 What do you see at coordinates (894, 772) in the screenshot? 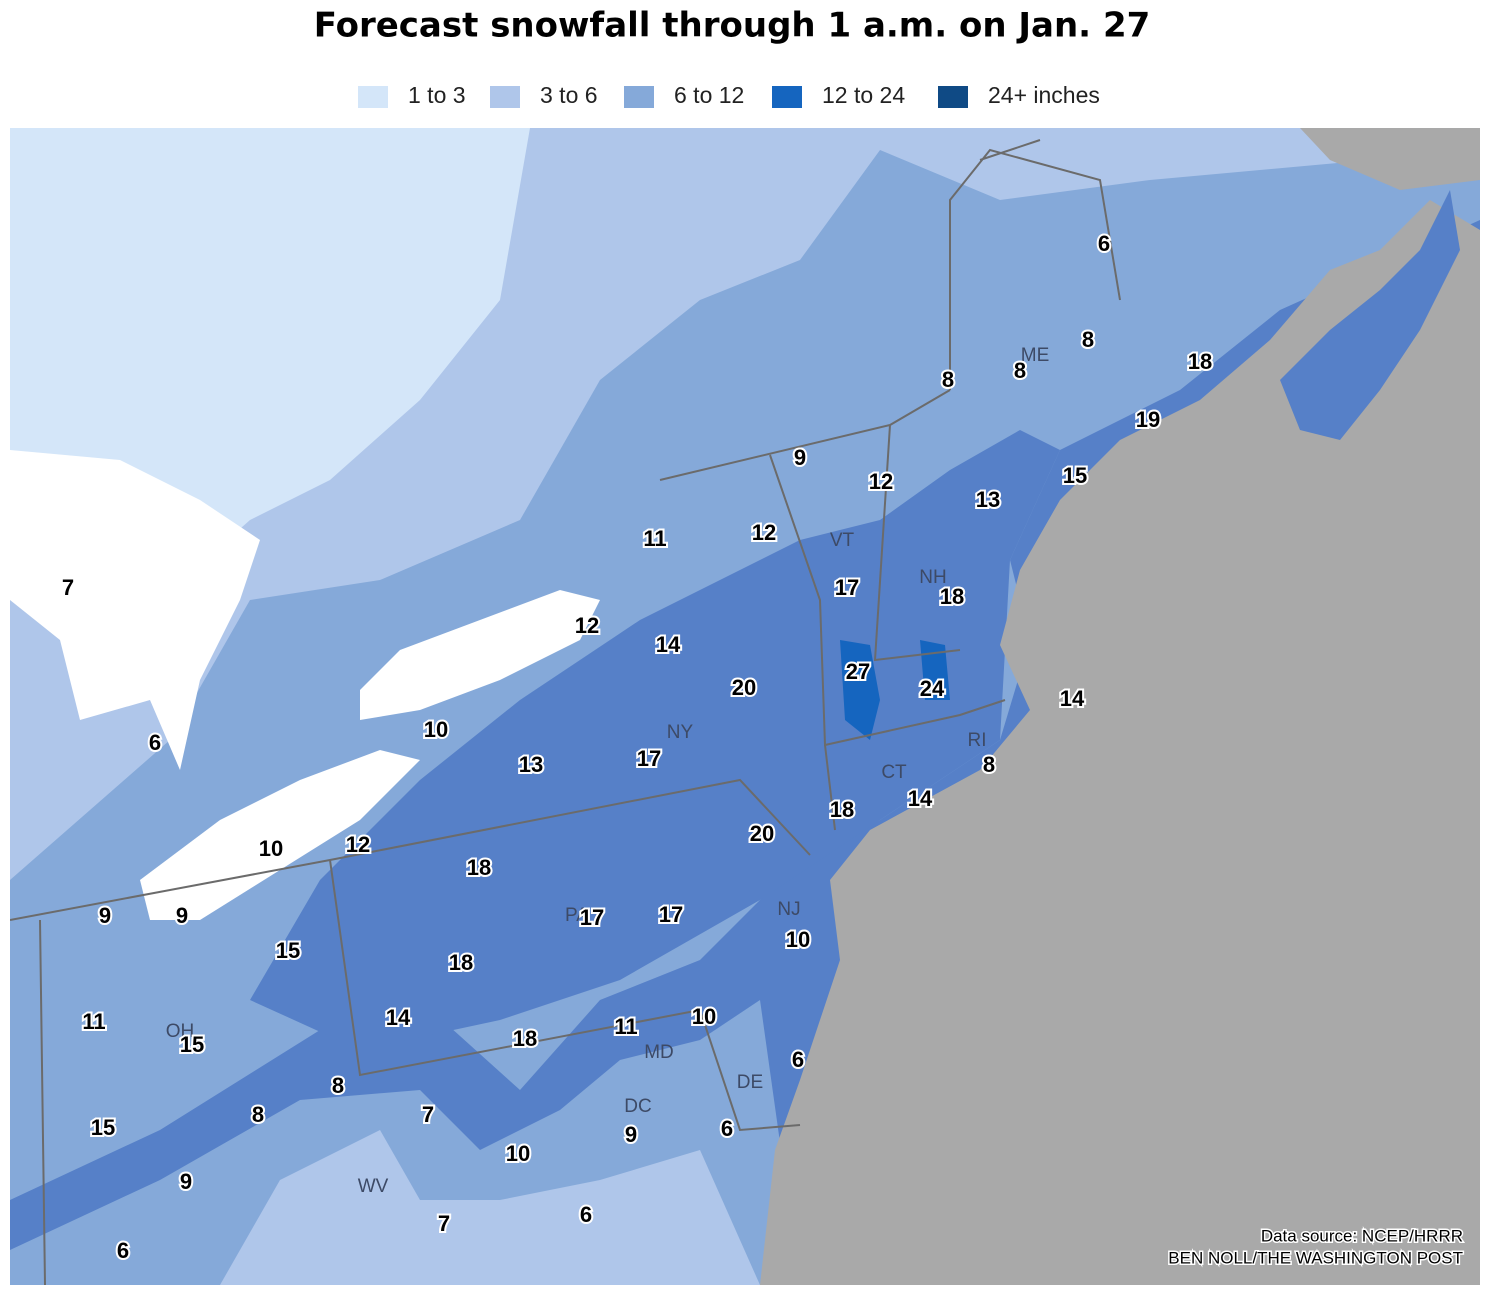
I see `state-label: CT` at bounding box center [894, 772].